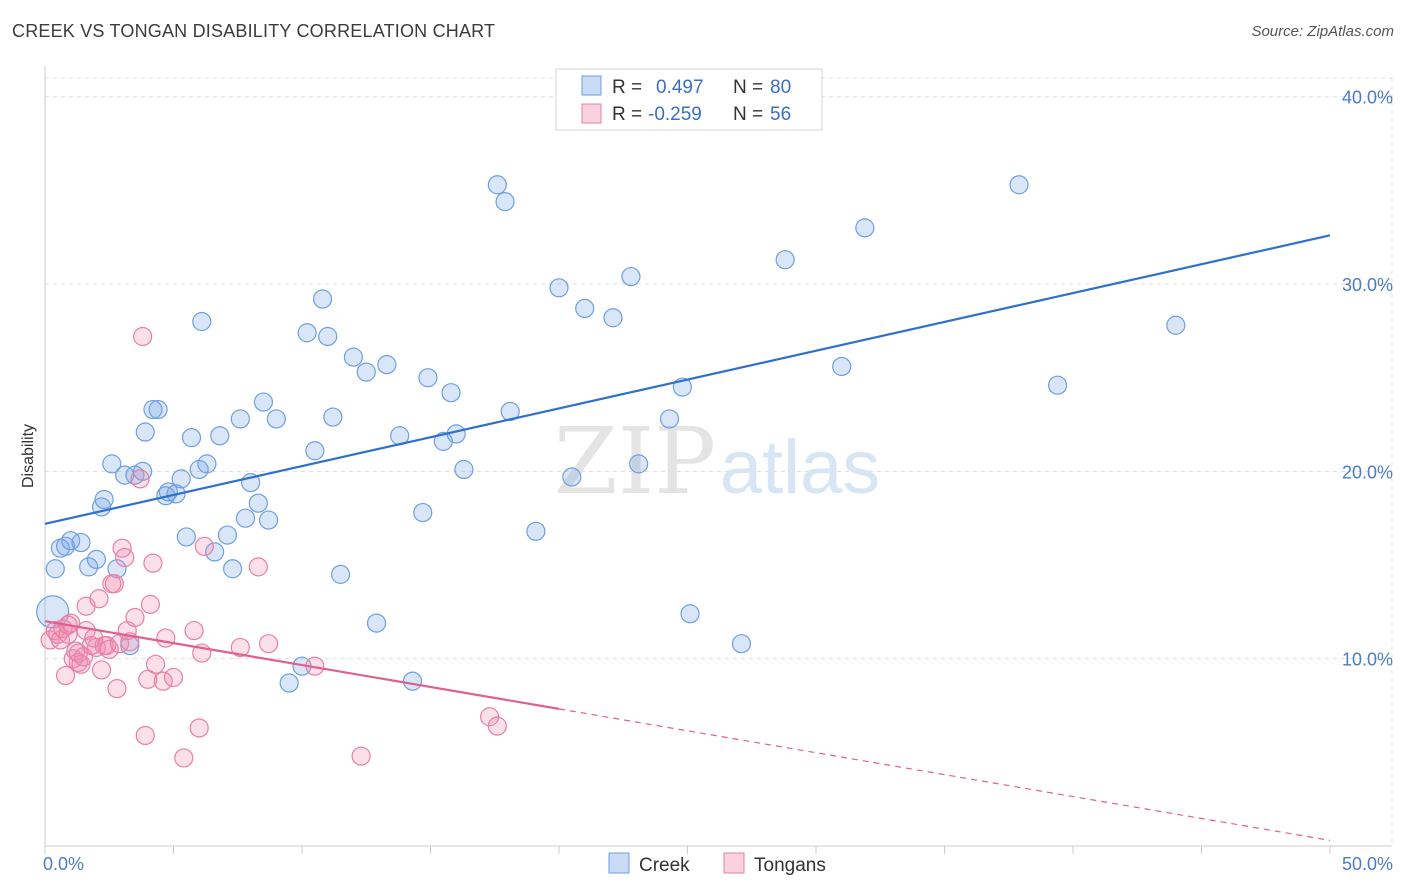  What do you see at coordinates (664, 865) in the screenshot?
I see `series-legend-label-creek: Creek` at bounding box center [664, 865].